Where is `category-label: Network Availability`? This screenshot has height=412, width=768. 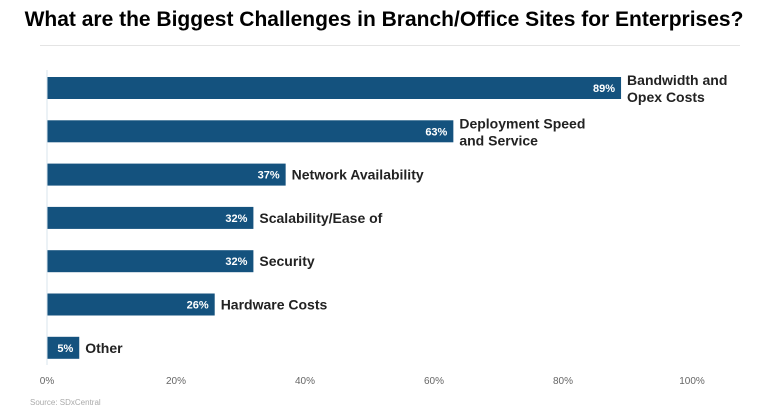 category-label: Network Availability is located at coordinates (358, 175).